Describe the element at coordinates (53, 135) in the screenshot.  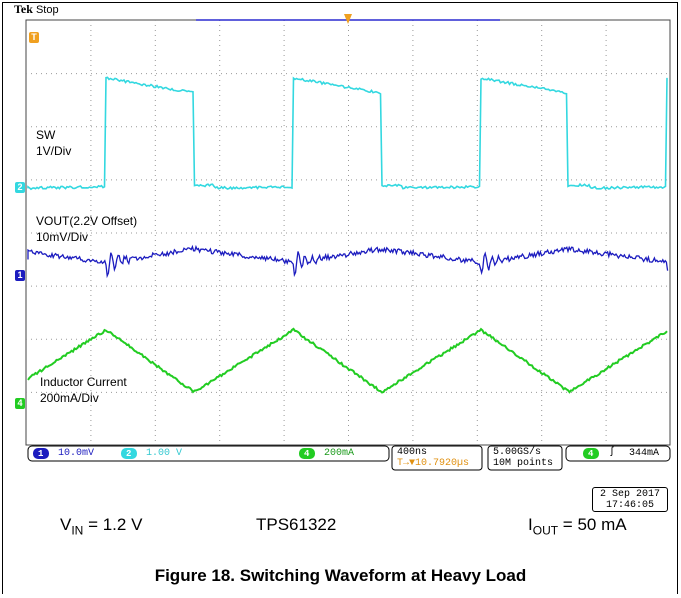
I see `sw-name: SW` at that location.